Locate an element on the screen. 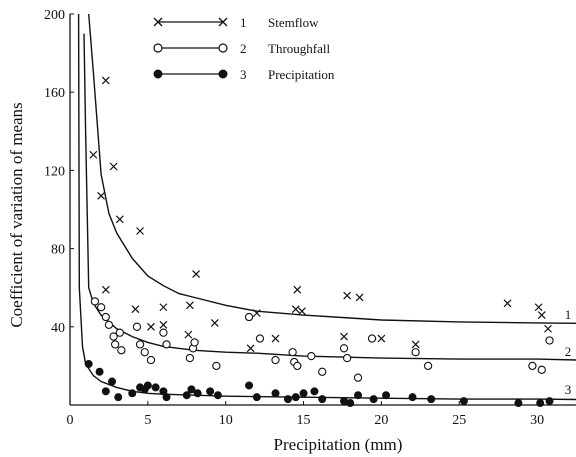  y-tick-label: 80 is located at coordinates (58, 250).